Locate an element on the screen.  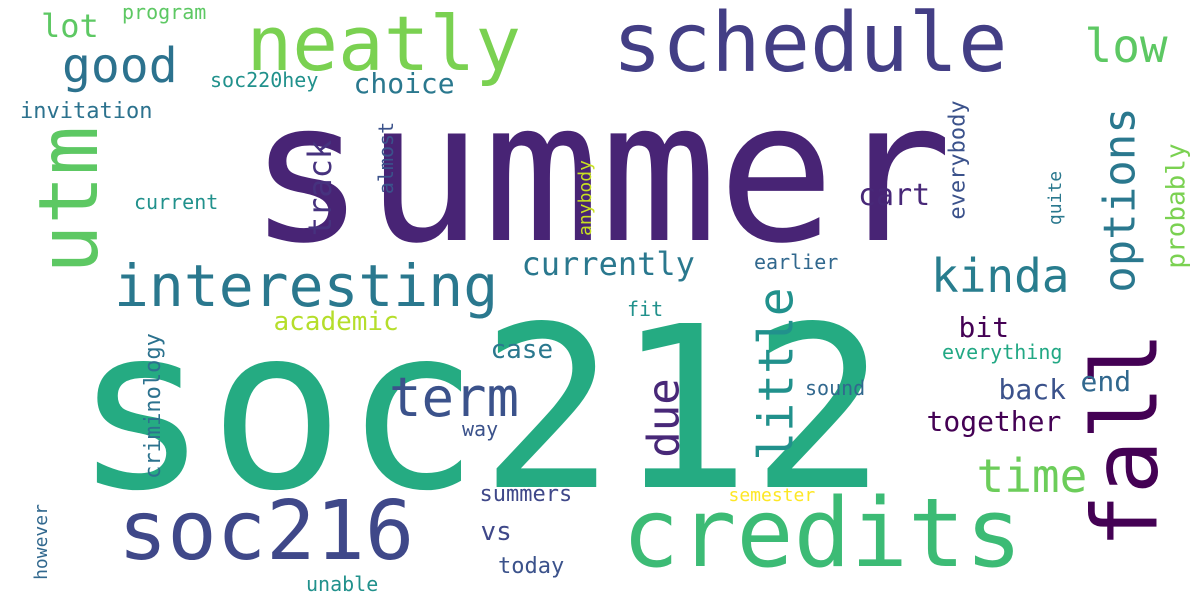
word-everybody: everybody is located at coordinates (958, 160).